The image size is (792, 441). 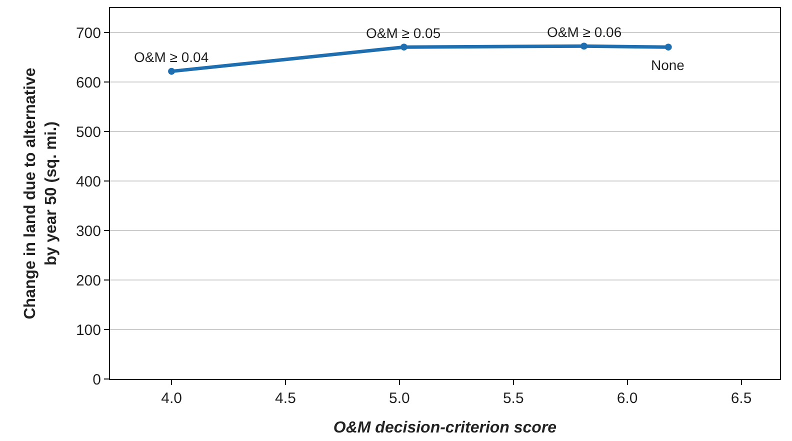 What do you see at coordinates (88, 330) in the screenshot?
I see `y-tick-label: 100` at bounding box center [88, 330].